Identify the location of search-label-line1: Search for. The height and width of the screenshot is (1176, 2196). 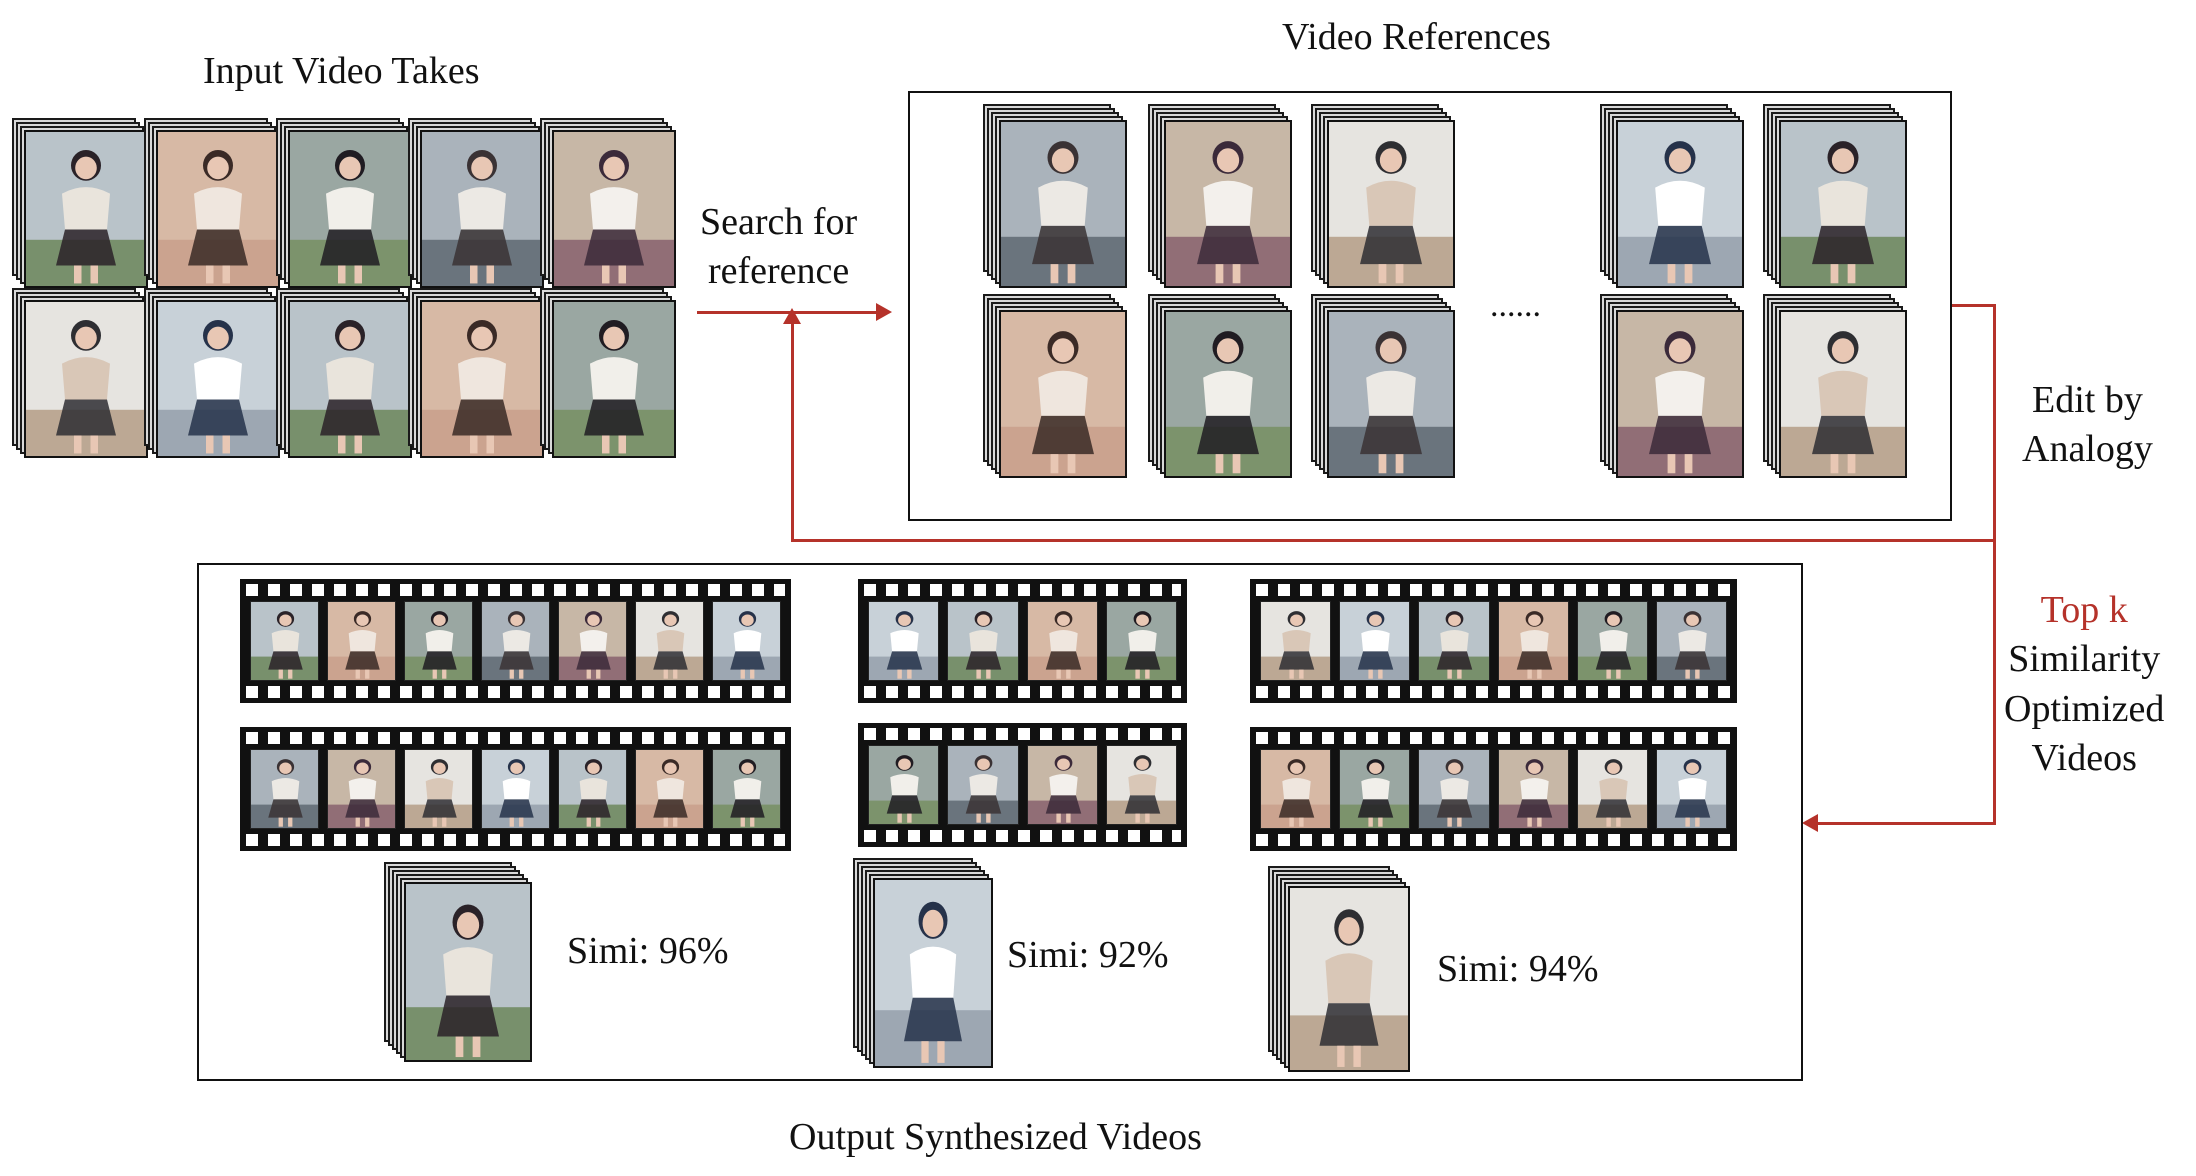
(779, 222).